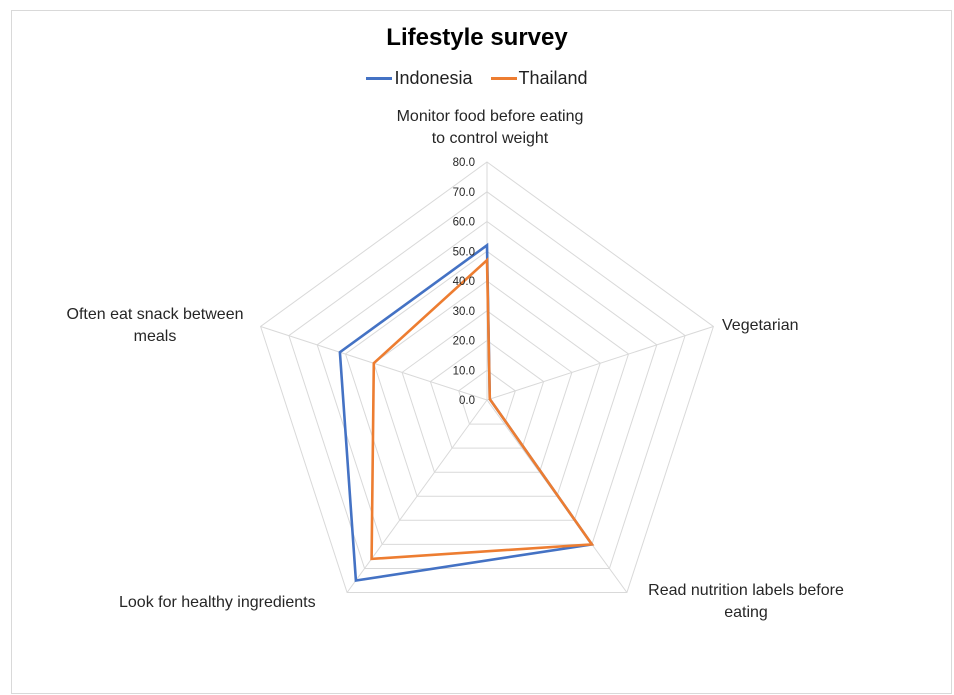  What do you see at coordinates (490, 116) in the screenshot?
I see `category-label-monitor-food-line1: Monitor food before eating` at bounding box center [490, 116].